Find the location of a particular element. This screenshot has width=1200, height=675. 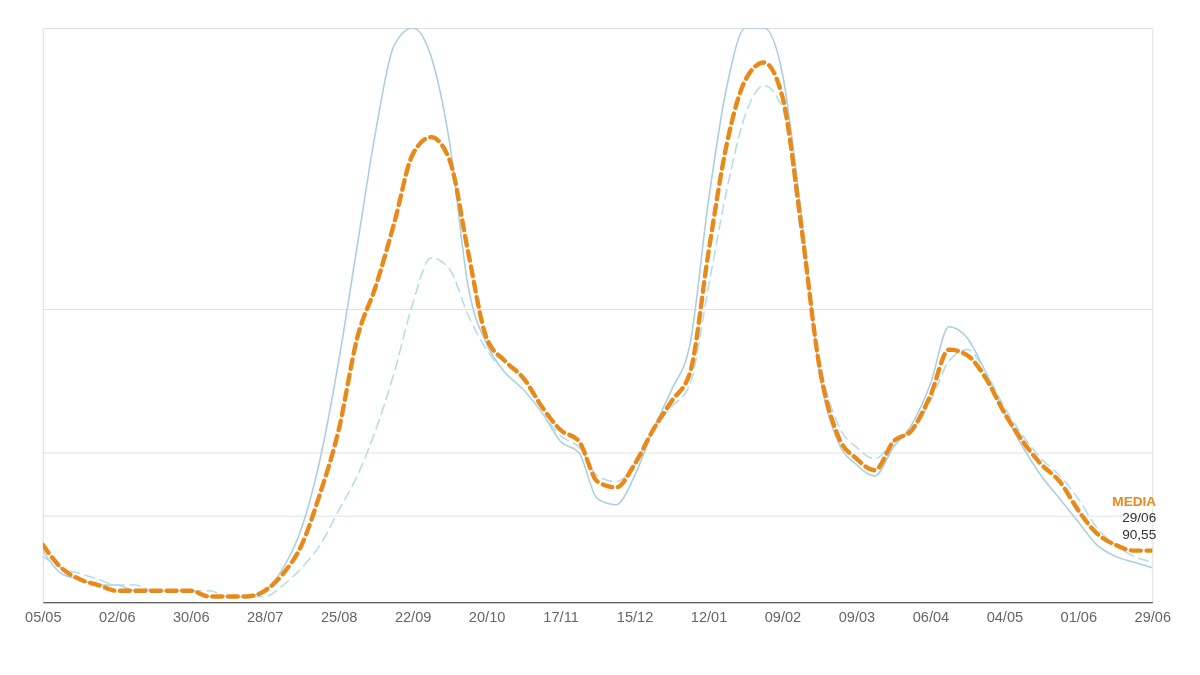

x-tick-label: 28/07 is located at coordinates (265, 617).